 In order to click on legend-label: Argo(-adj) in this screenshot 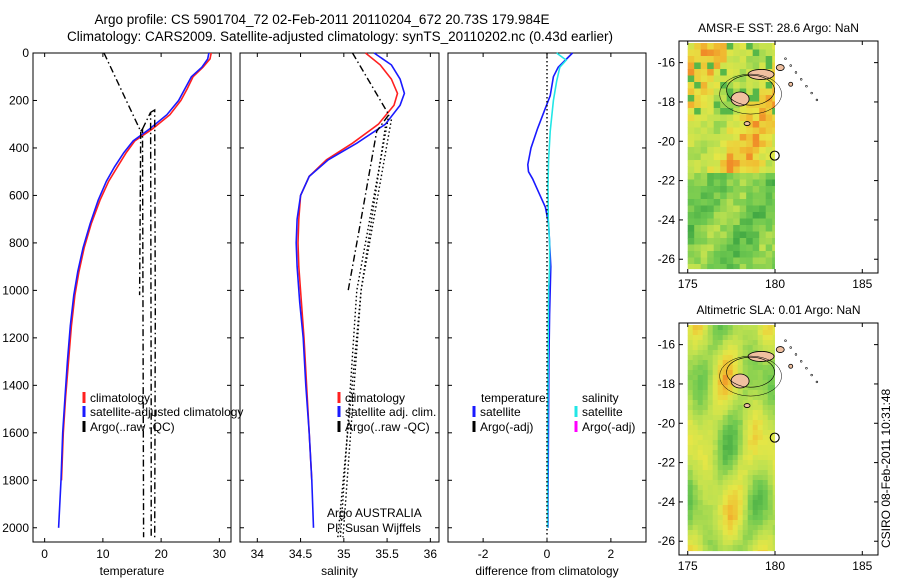, I will do `click(506, 427)`.